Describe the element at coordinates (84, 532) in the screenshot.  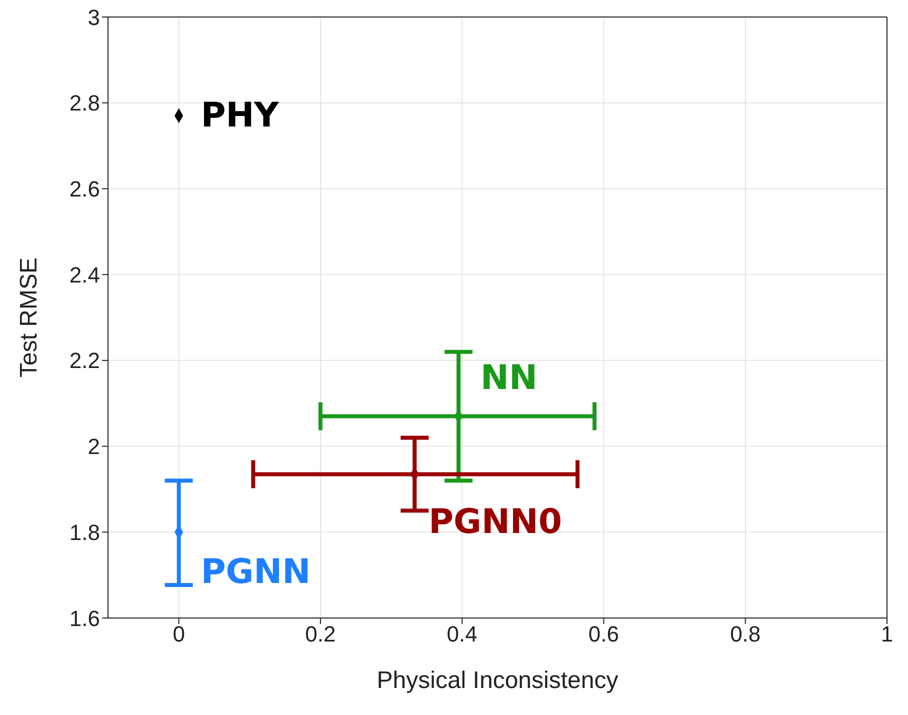
I see `y-tick-label: 1.8` at that location.